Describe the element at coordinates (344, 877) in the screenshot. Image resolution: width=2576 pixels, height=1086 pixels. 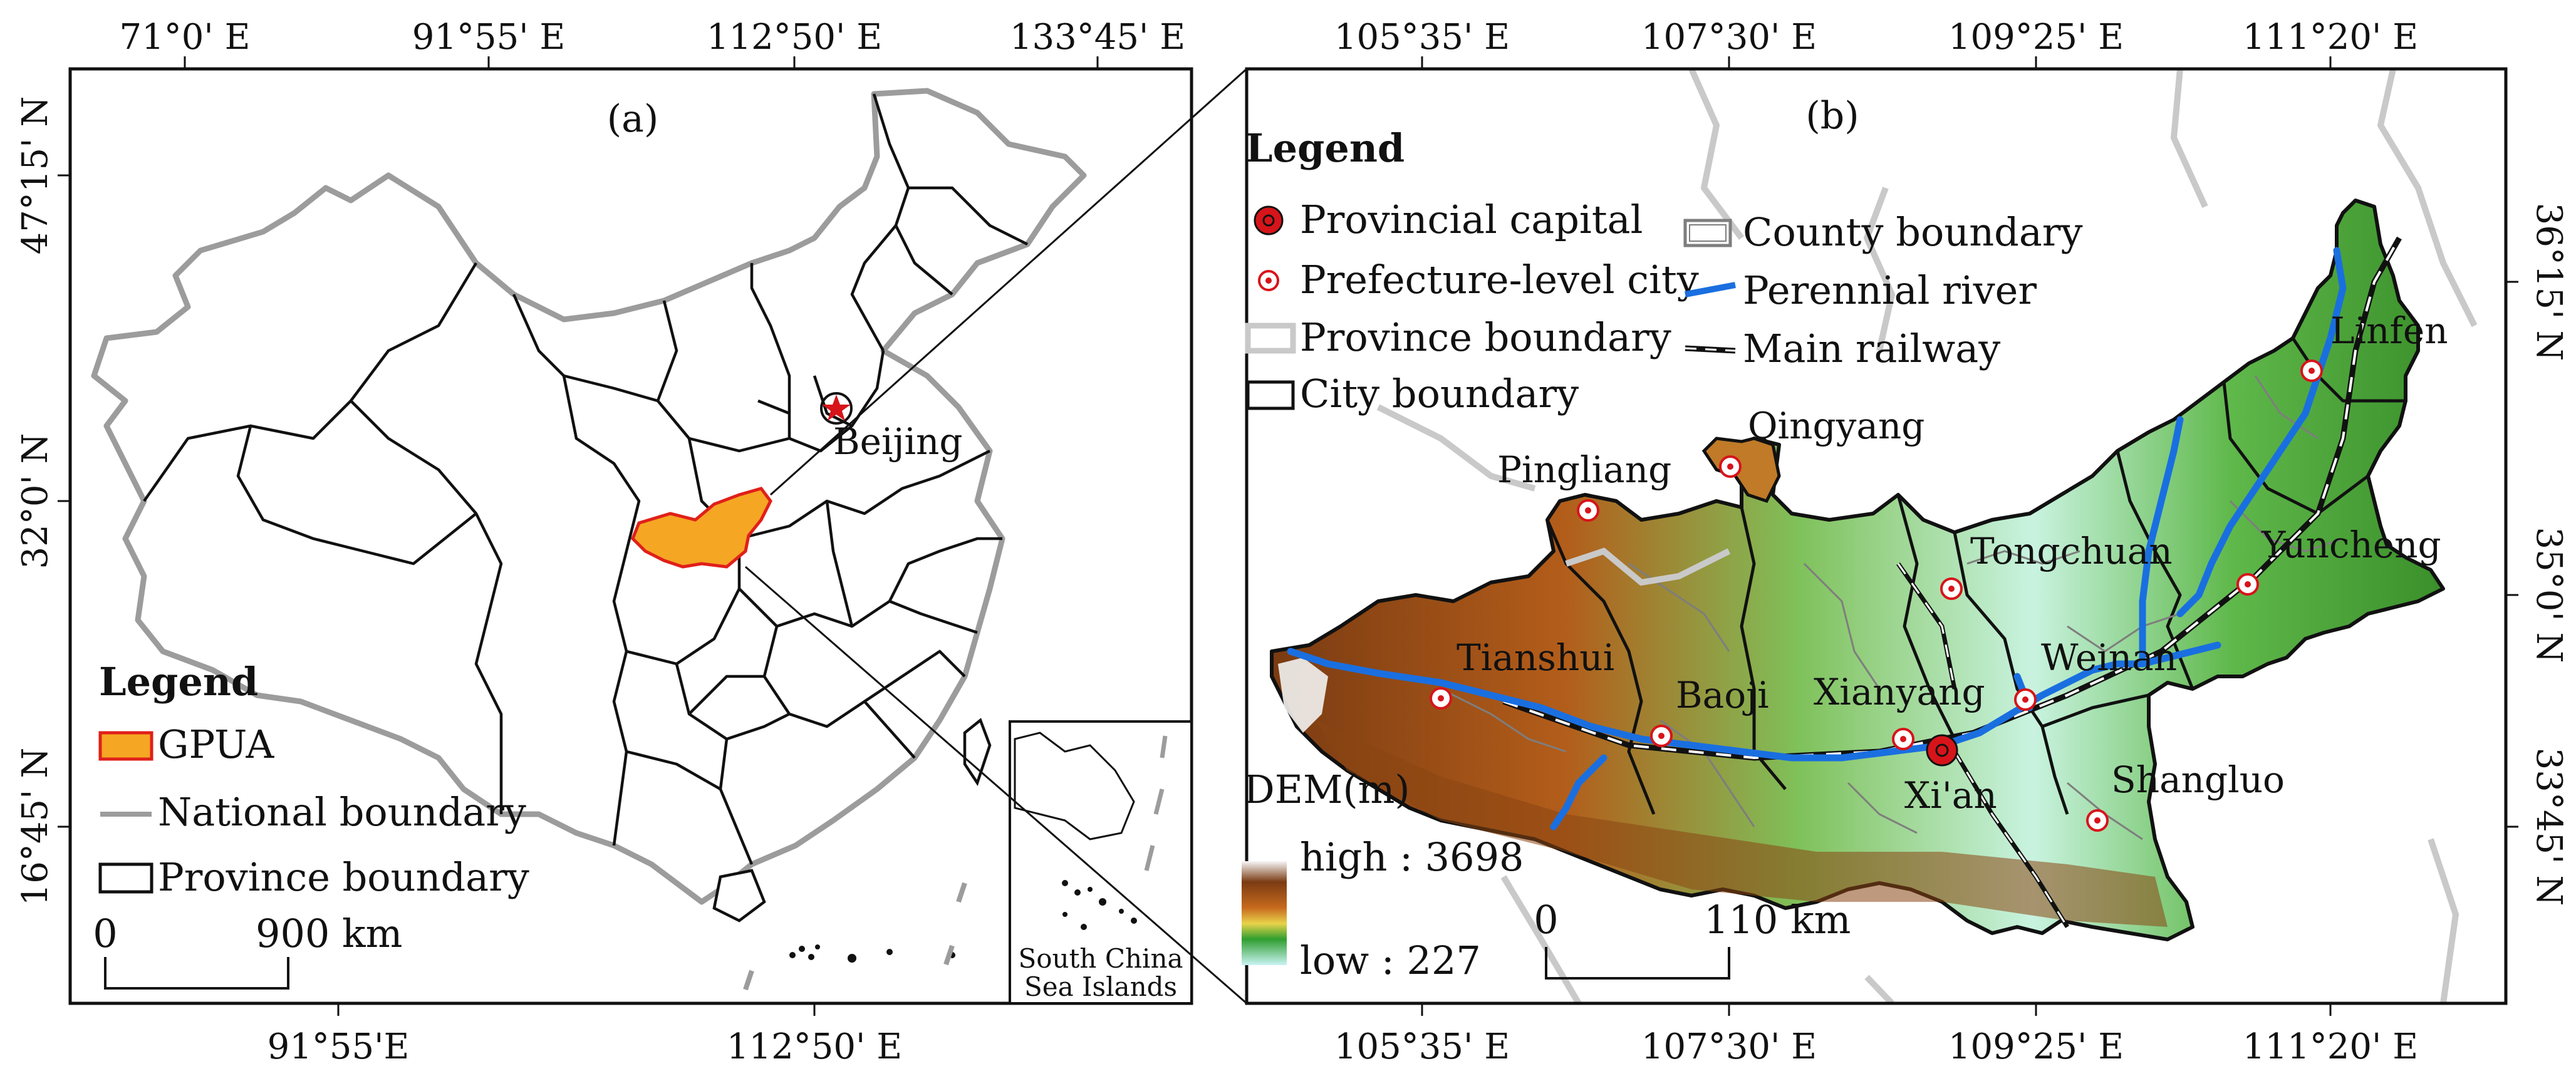
I see `legend-a-item-province: Province boundary` at that location.